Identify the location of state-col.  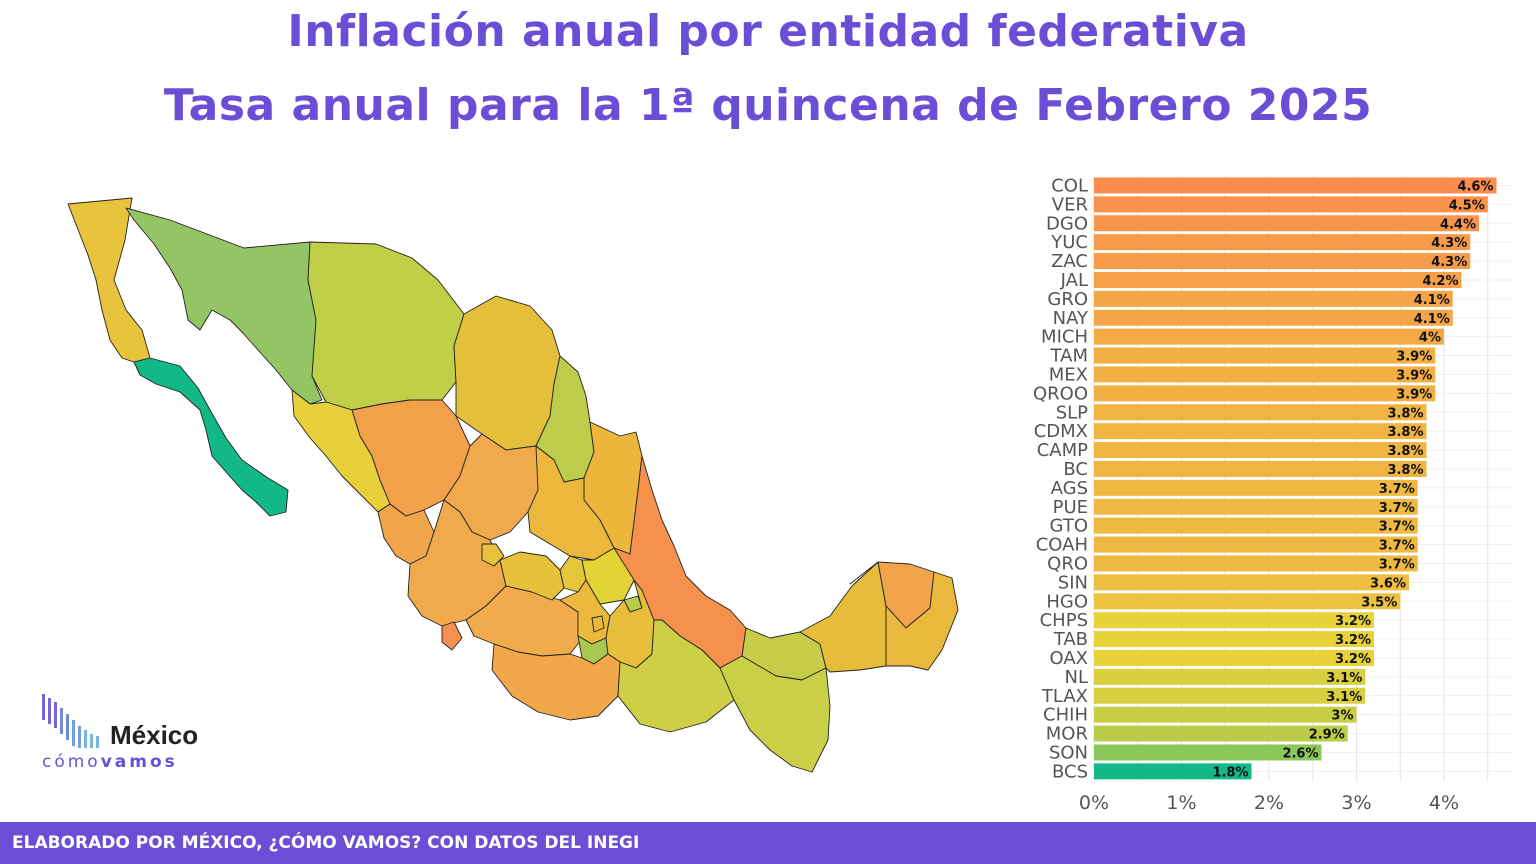
(452, 636).